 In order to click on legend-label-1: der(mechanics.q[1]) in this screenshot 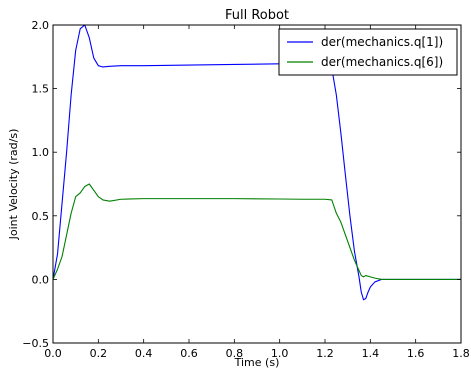, I will do `click(382, 42)`.